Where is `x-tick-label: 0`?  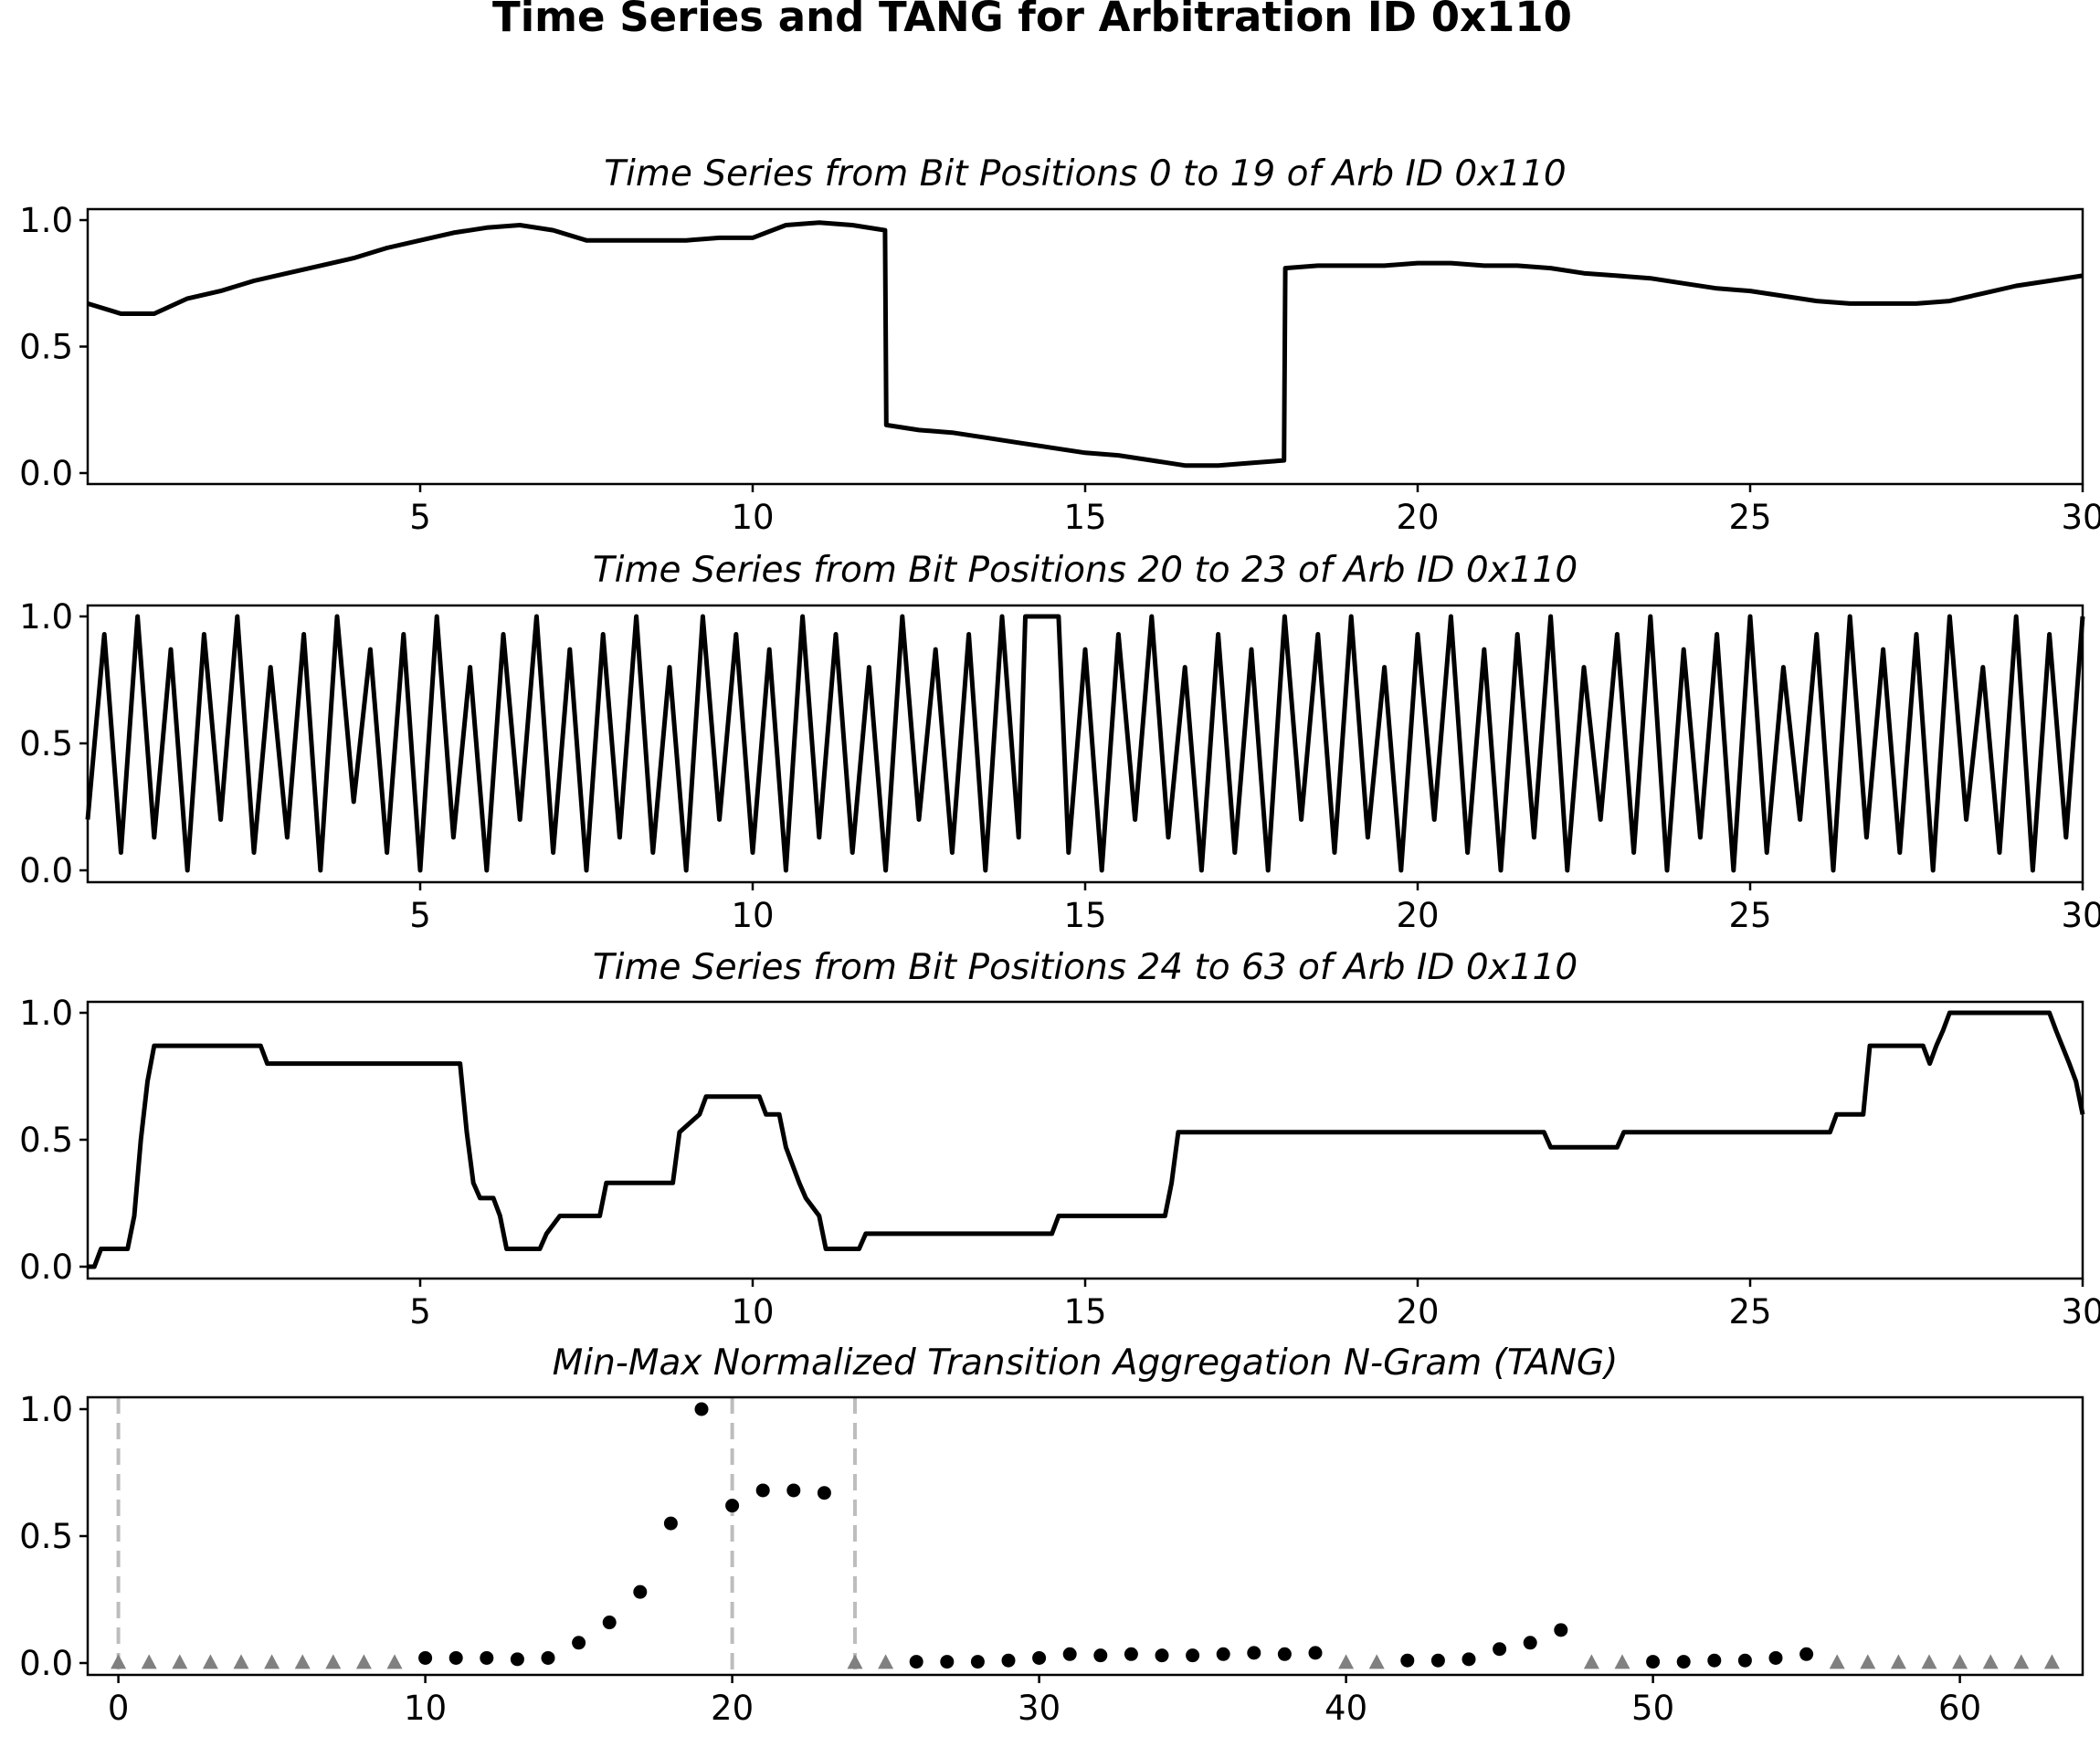 x-tick-label: 0 is located at coordinates (119, 1708).